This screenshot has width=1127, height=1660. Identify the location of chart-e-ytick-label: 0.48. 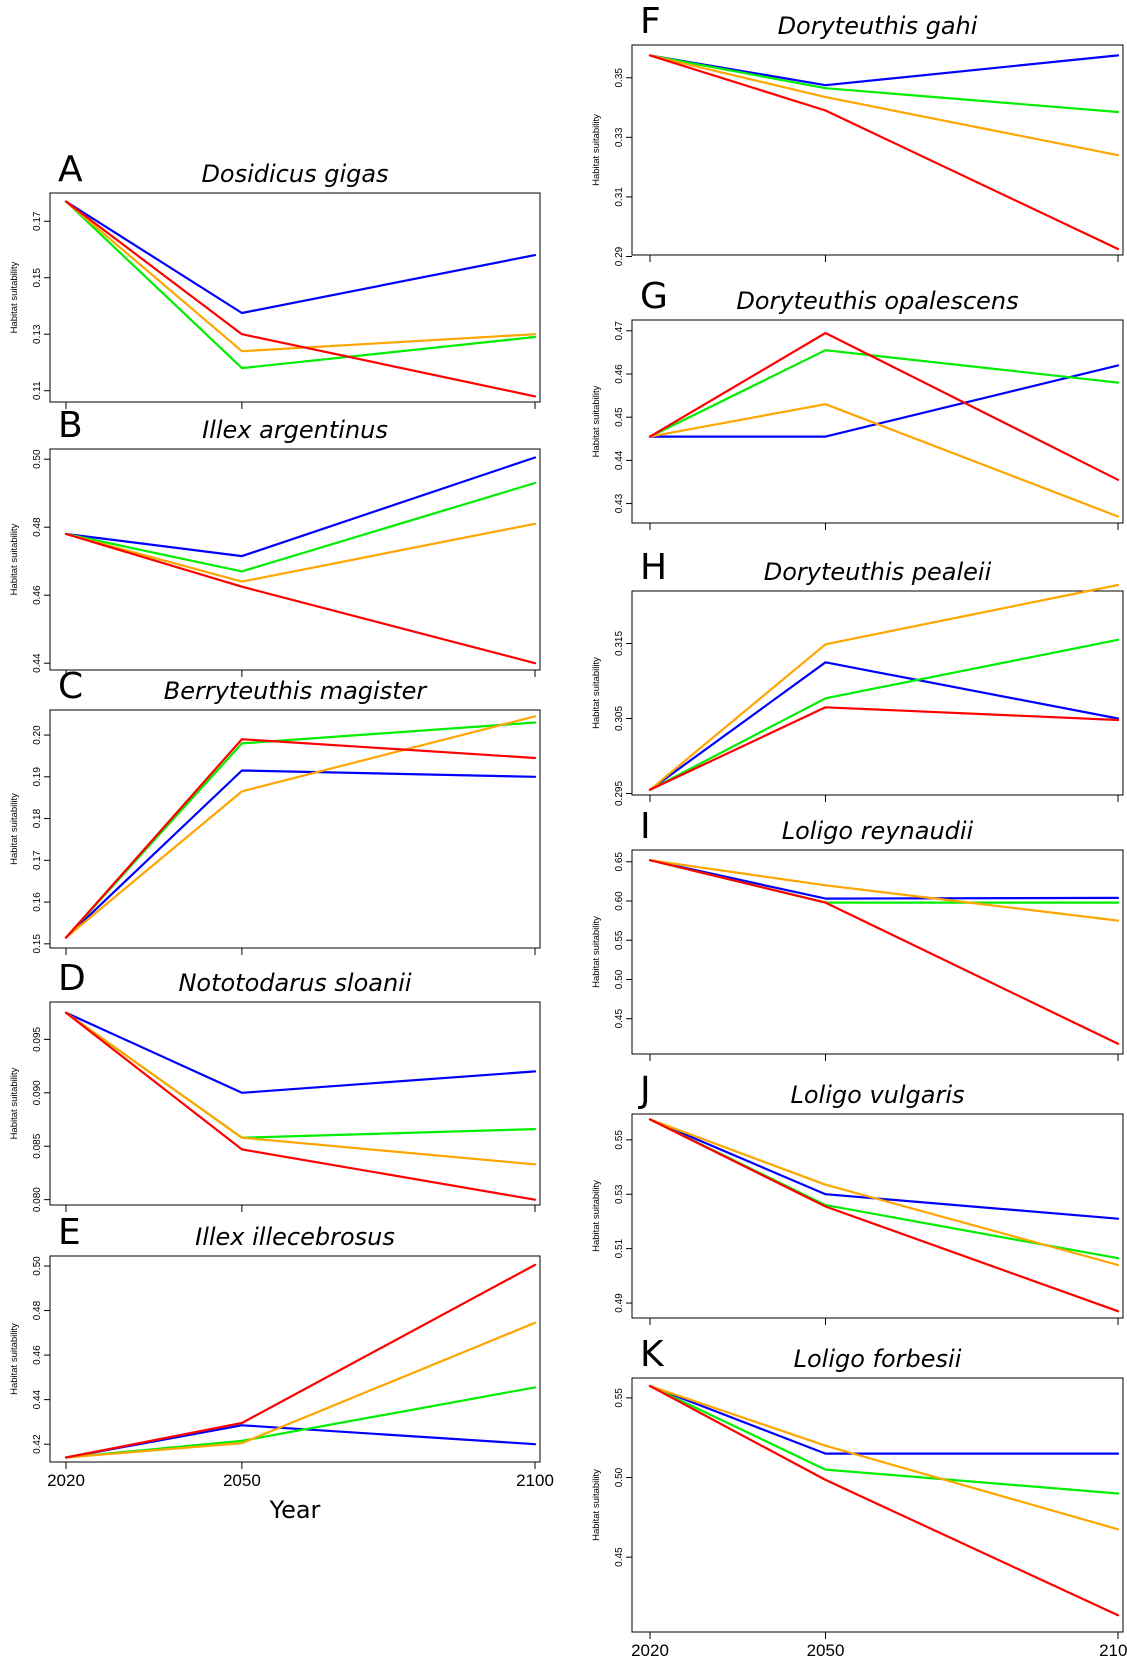
(37, 1310).